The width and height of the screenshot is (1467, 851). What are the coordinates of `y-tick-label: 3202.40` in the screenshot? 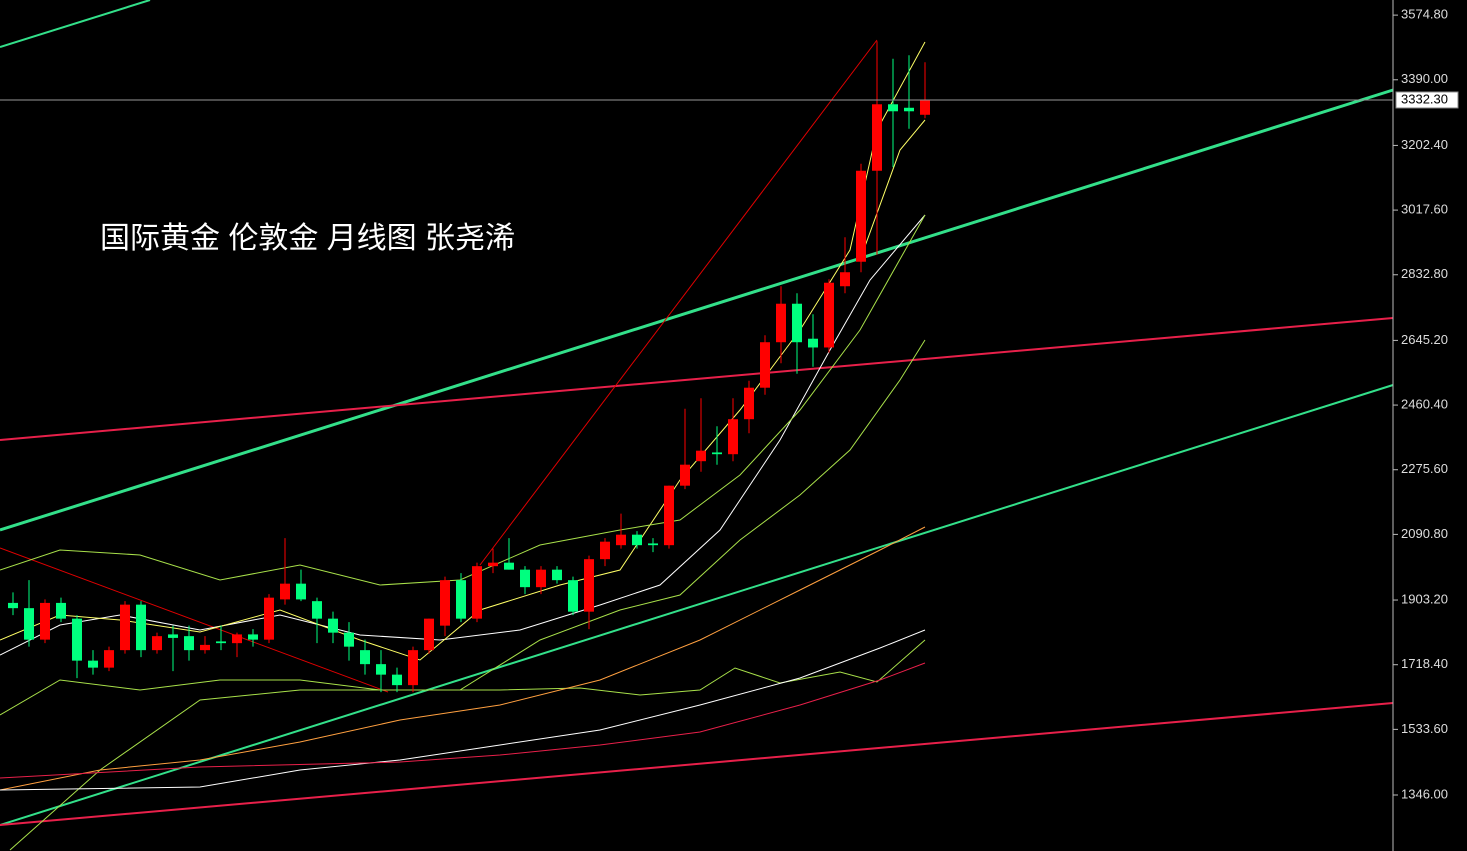 It's located at (1424, 144).